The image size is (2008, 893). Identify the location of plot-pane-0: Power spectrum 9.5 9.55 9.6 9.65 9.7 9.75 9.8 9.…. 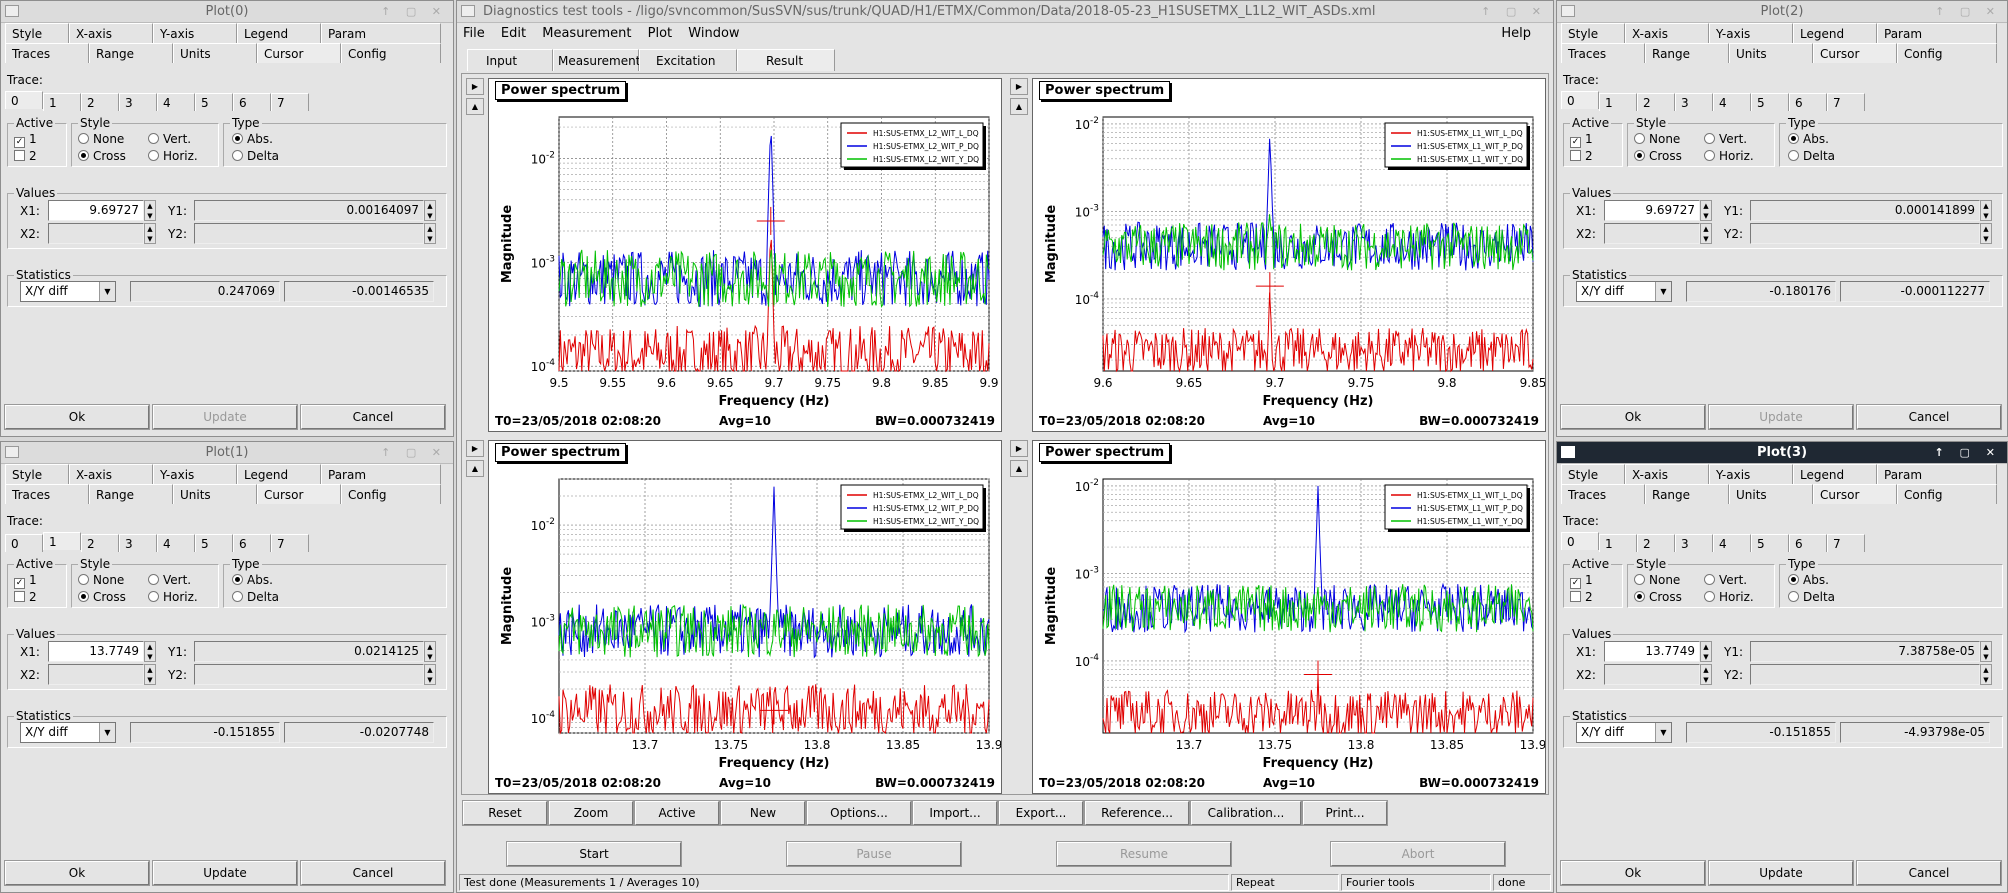
(745, 255).